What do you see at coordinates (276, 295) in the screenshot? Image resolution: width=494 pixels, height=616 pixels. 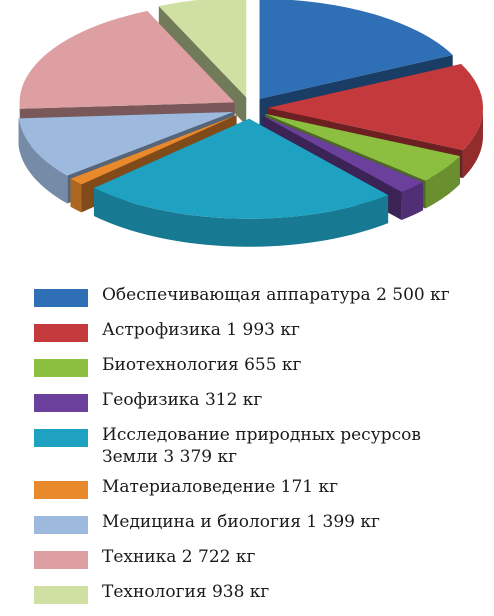 I see `legend-label: Обеспечивающая аппаратура 2 500 кг` at bounding box center [276, 295].